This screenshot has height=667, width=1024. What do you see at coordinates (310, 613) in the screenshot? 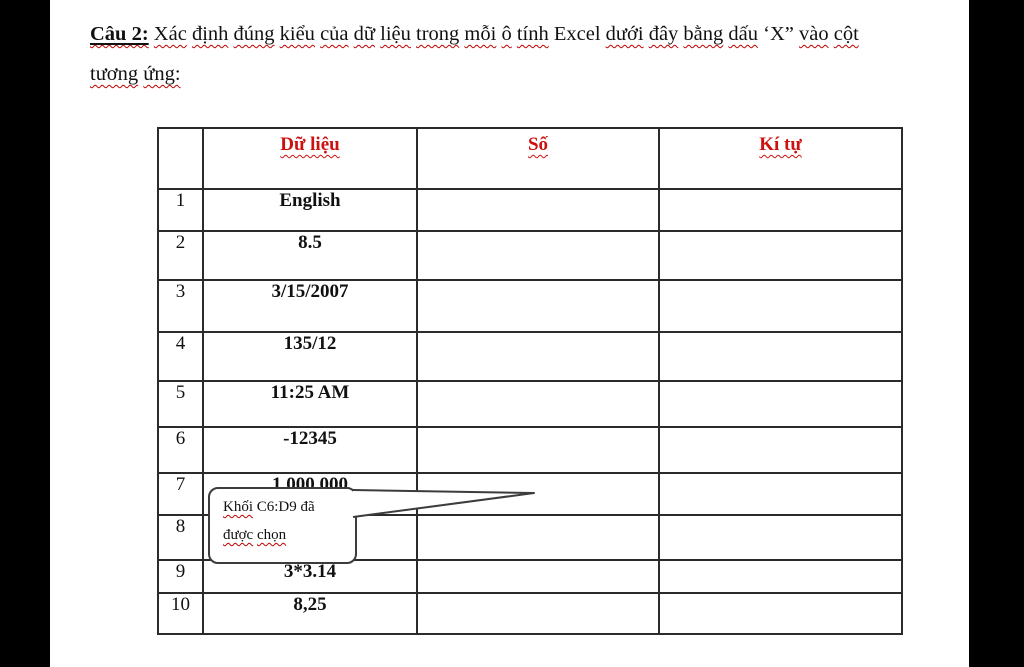
I see `data-value-cell: 8,25` at bounding box center [310, 613].